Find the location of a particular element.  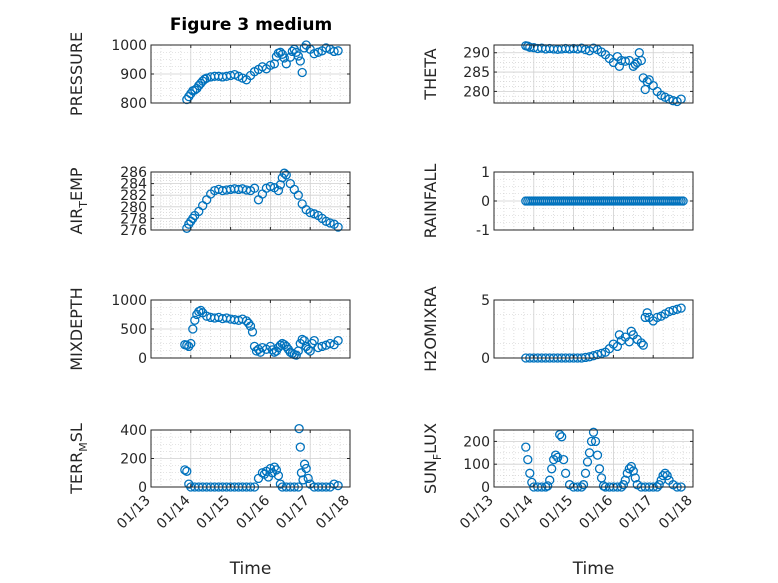

x-tick-label: 01/13 is located at coordinates (477, 513).